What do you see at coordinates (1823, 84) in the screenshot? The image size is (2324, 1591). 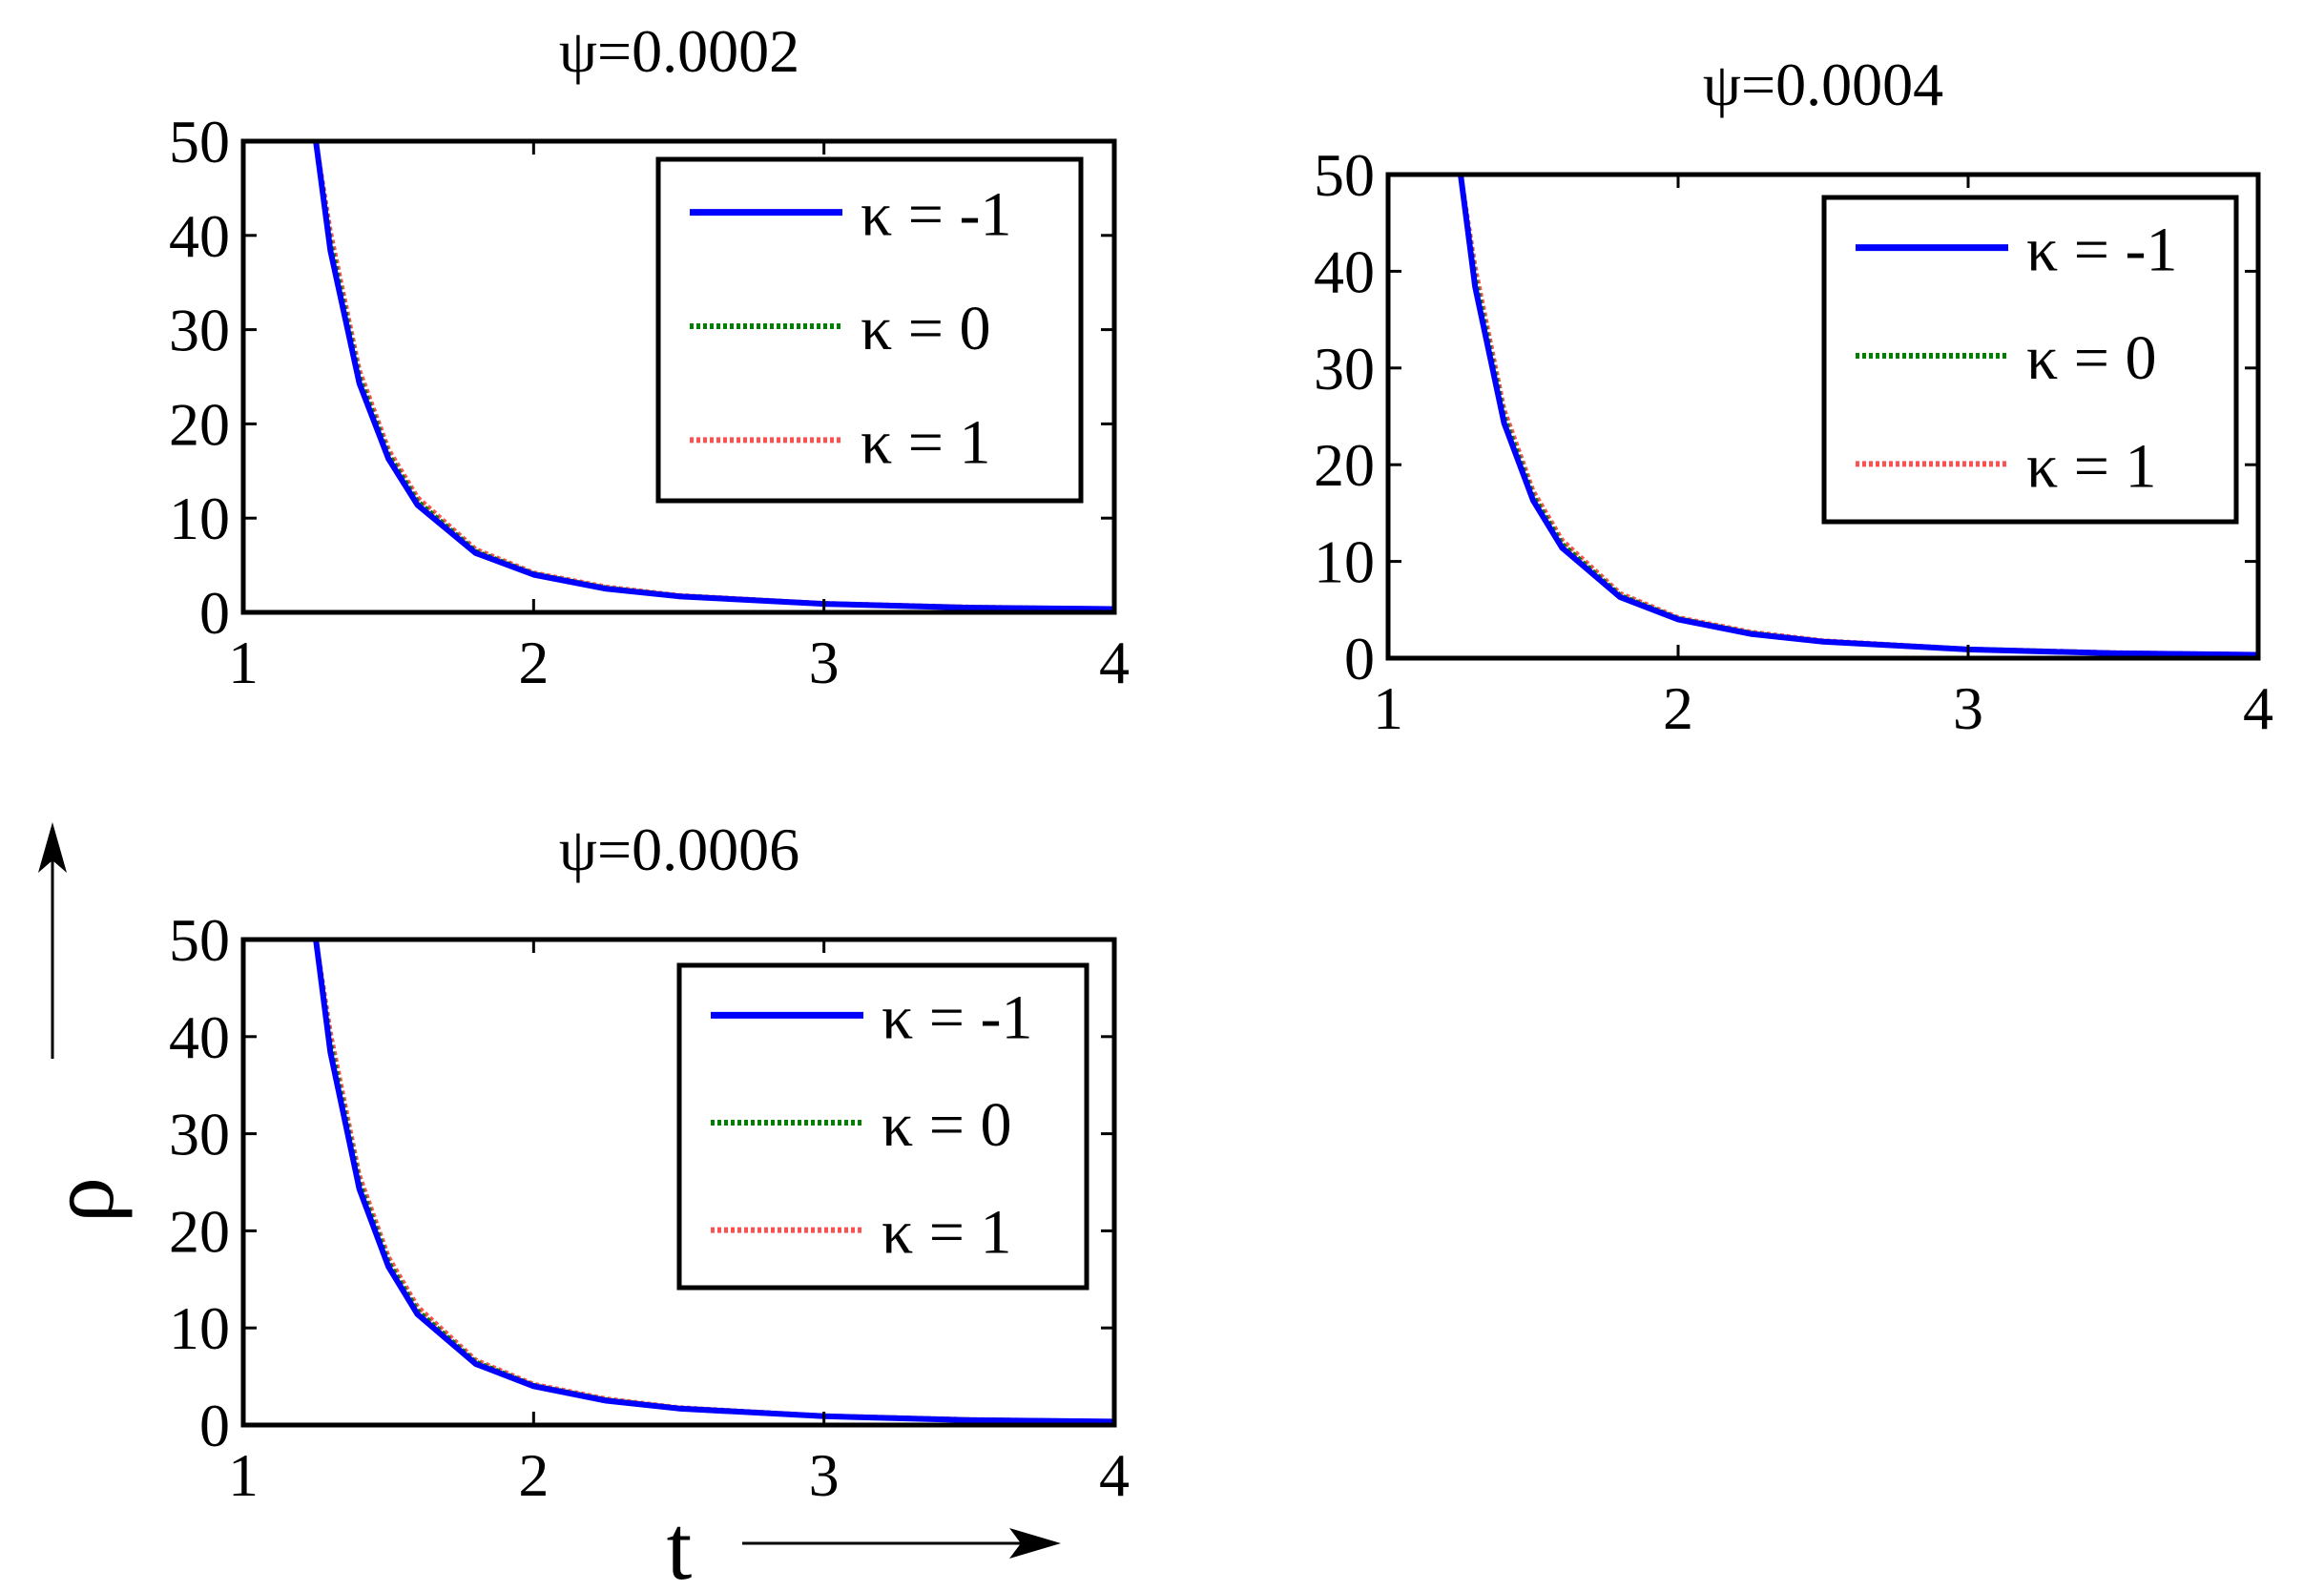 I see `chart-title: ψ=0.0004` at bounding box center [1823, 84].